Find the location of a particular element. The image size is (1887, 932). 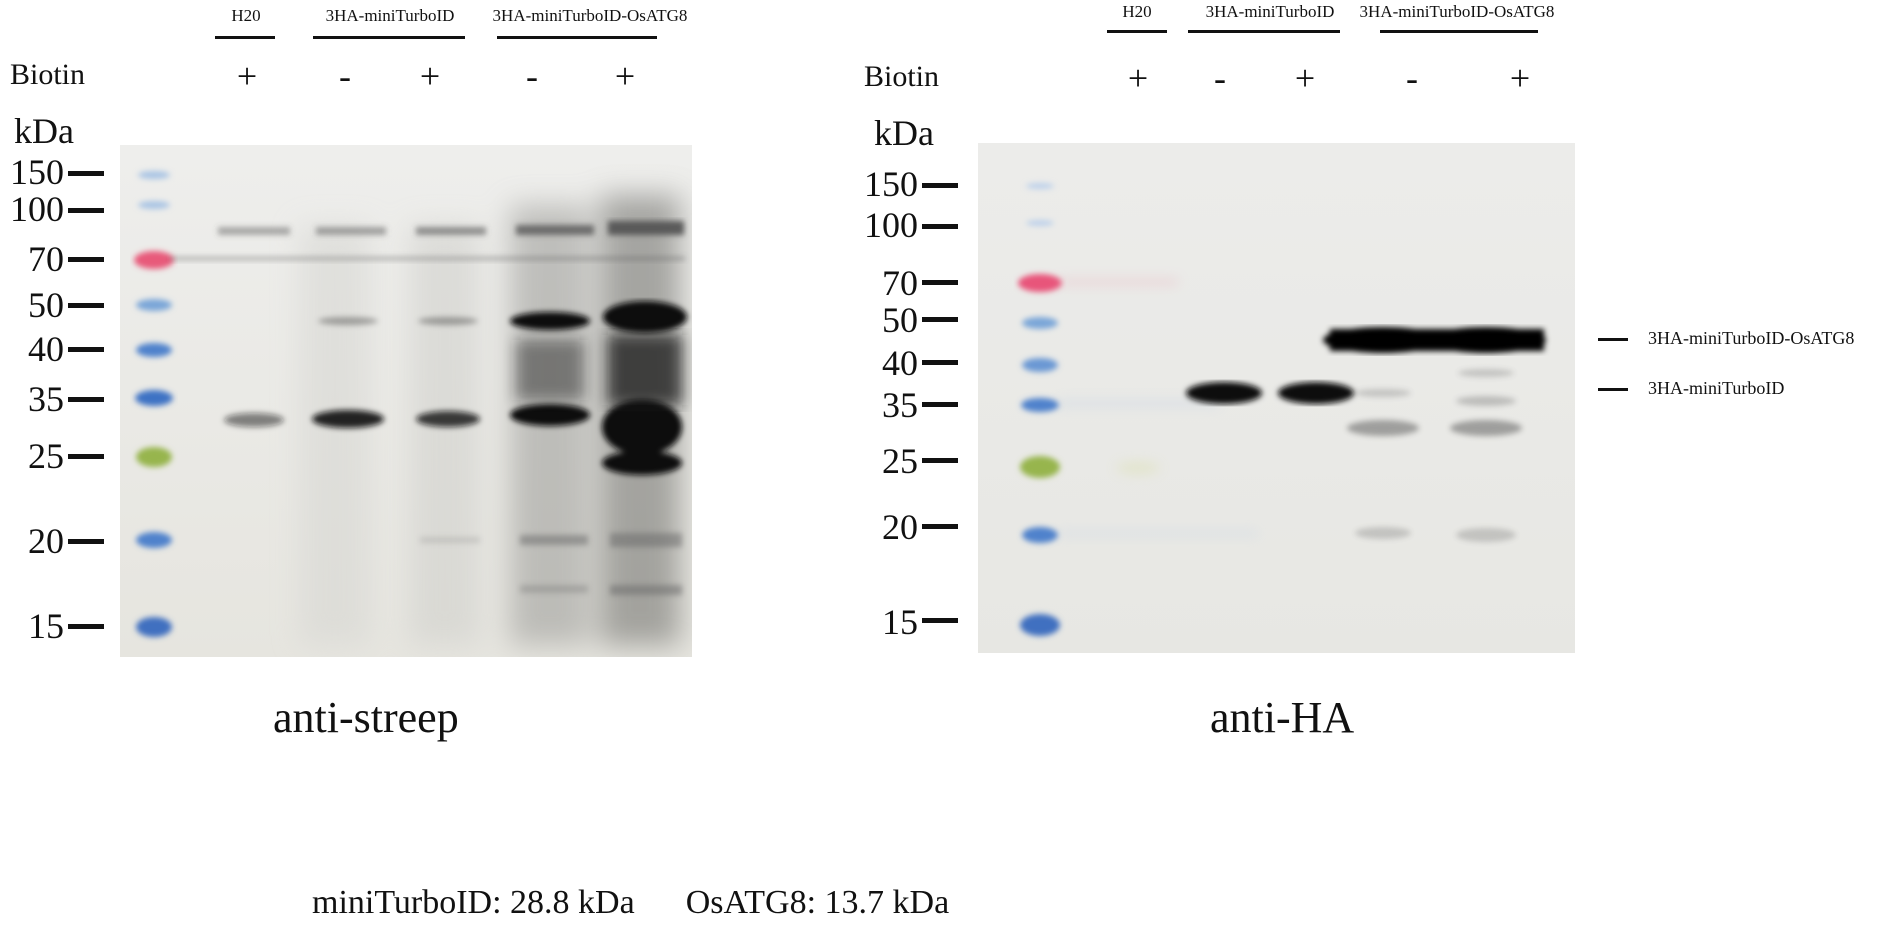

left-marker-70: 70 is located at coordinates (46, 259).